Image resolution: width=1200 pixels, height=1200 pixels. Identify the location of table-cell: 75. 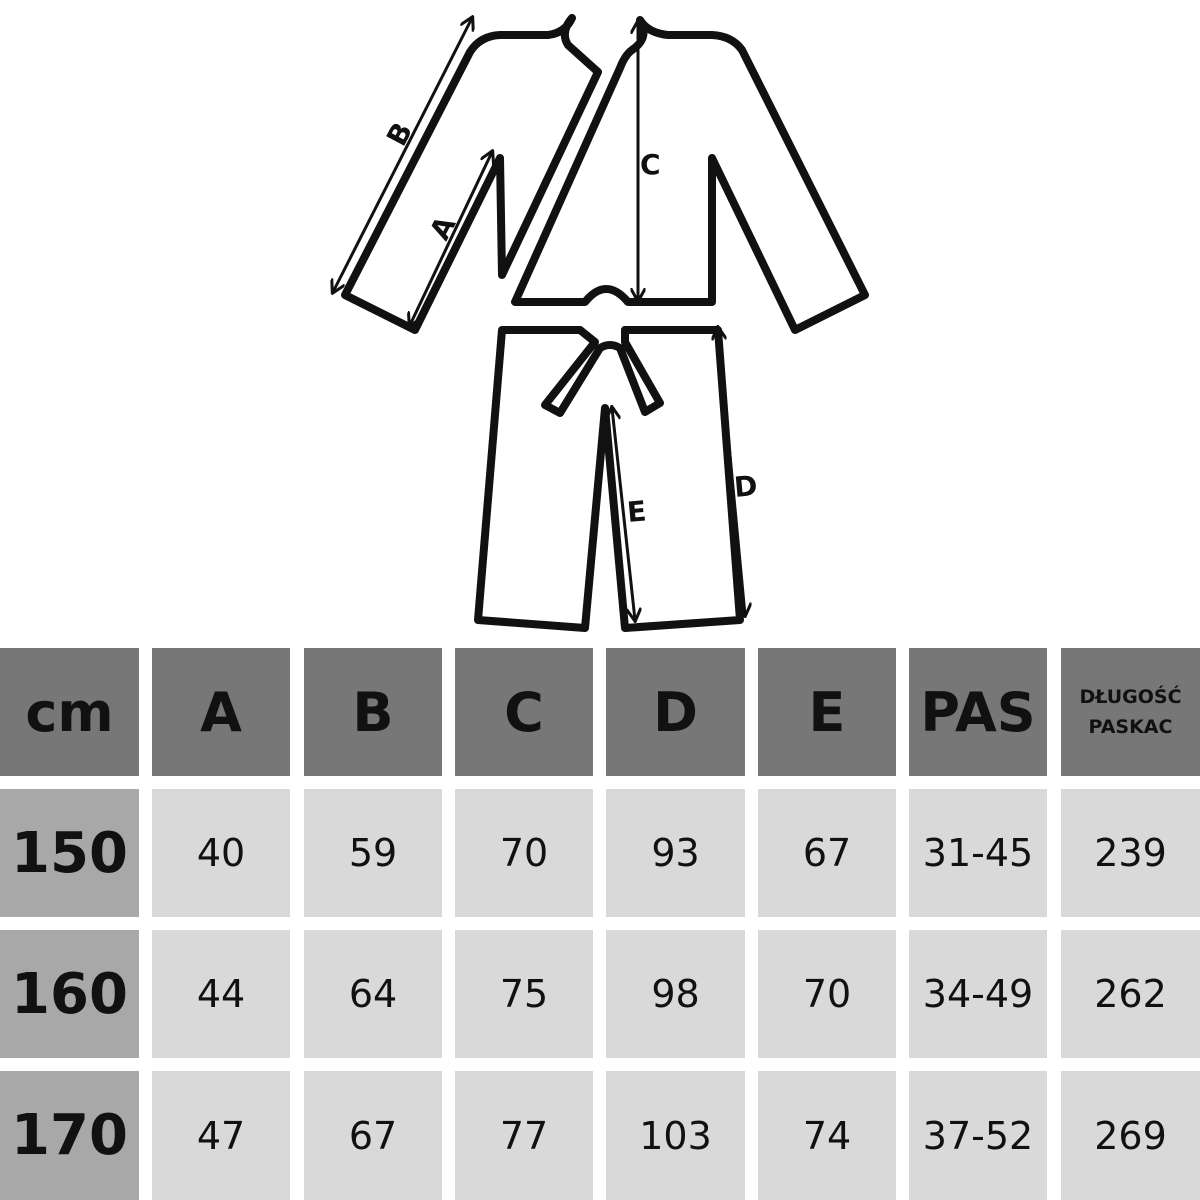
(524, 994).